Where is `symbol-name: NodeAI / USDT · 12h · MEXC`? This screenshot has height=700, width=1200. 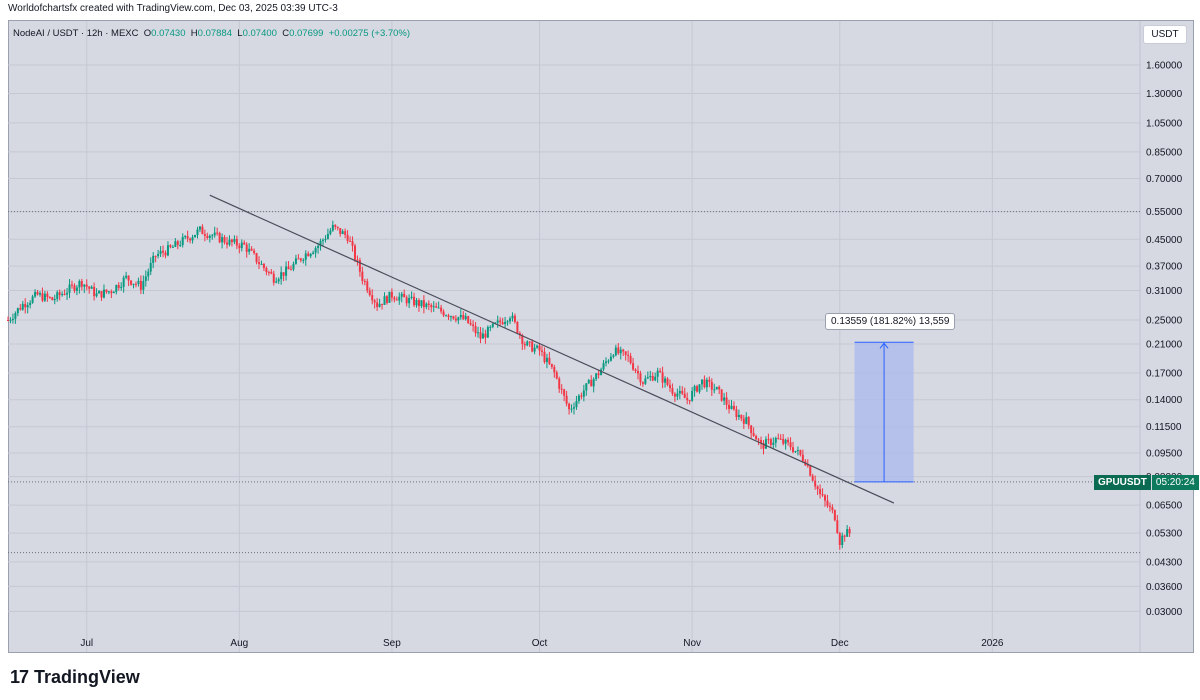
symbol-name: NodeAI / USDT · 12h · MEXC is located at coordinates (76, 33).